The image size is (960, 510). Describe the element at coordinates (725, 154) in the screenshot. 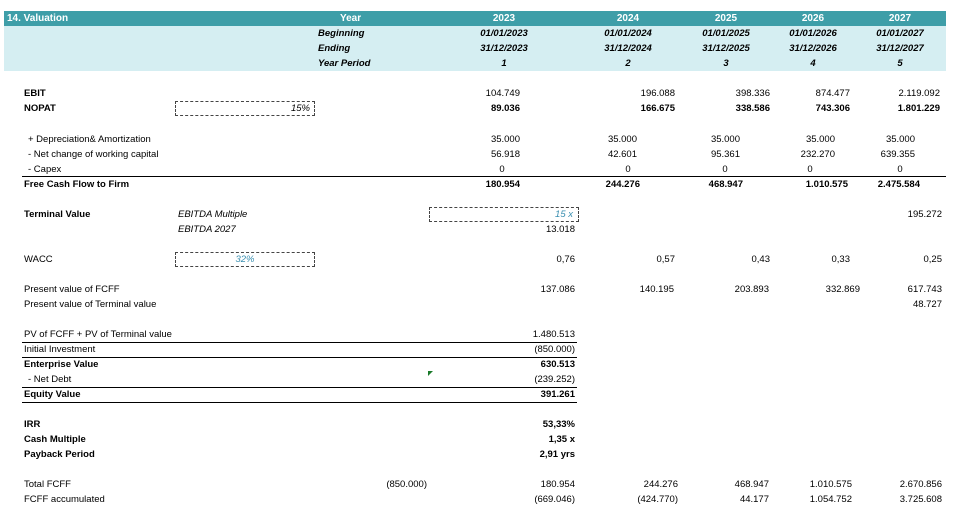

I see `working-capital-2025: 95.361` at that location.